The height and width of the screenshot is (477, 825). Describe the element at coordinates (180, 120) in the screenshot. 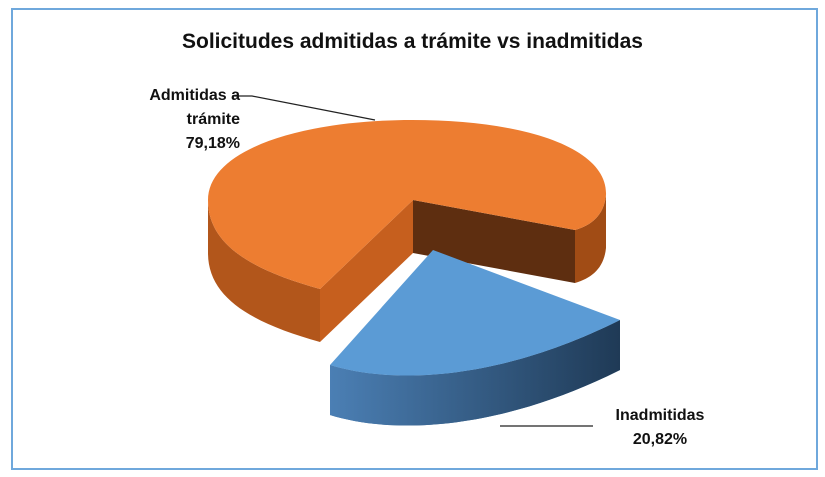

I see `label-admitidas: Admitidas a trámite 79,18%` at that location.